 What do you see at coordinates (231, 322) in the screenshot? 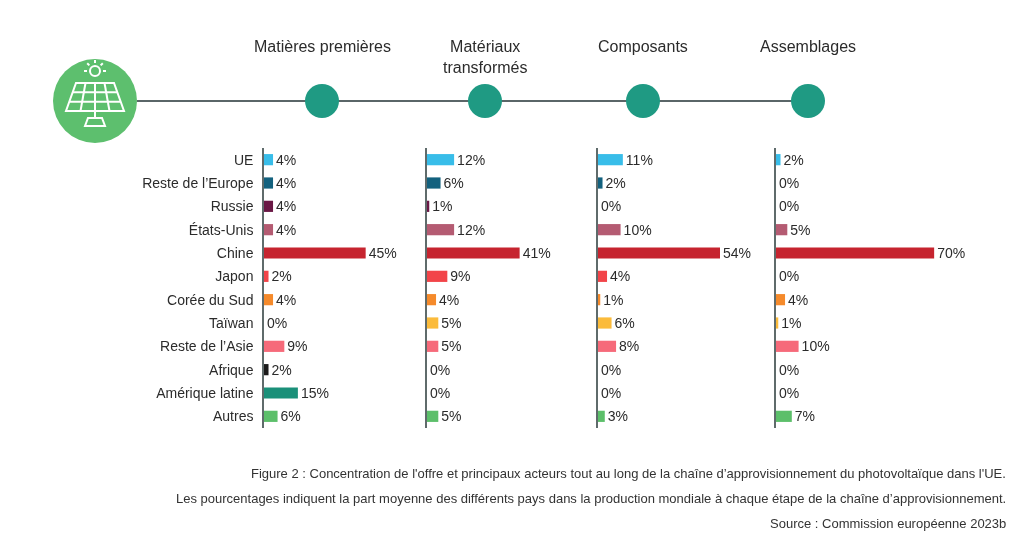
I see `y-tick-label: Taïwan` at bounding box center [231, 322].